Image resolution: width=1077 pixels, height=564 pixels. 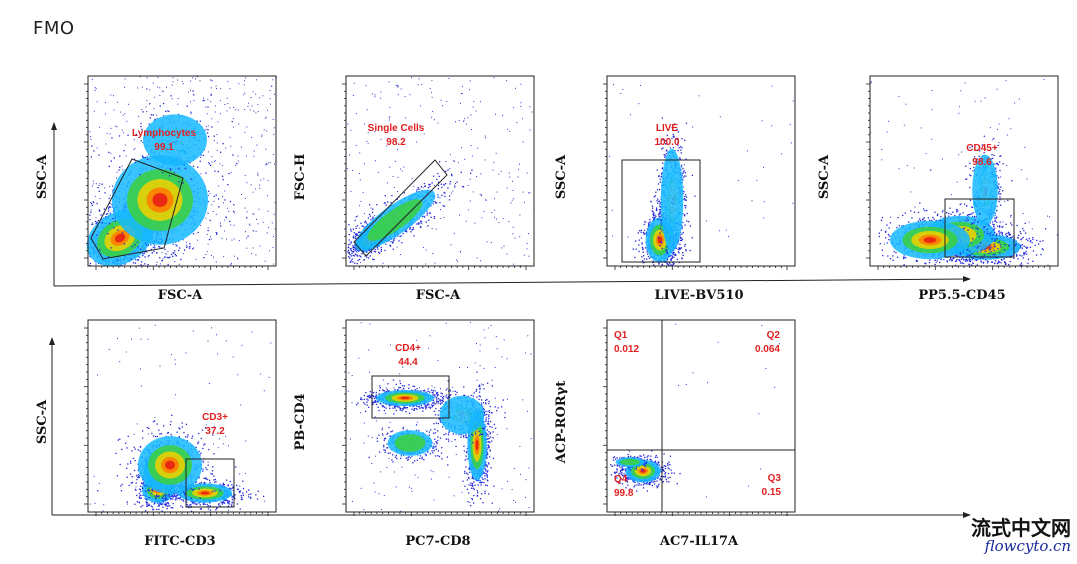 I want to click on gate-percent: 99.1, so click(x=164, y=147).